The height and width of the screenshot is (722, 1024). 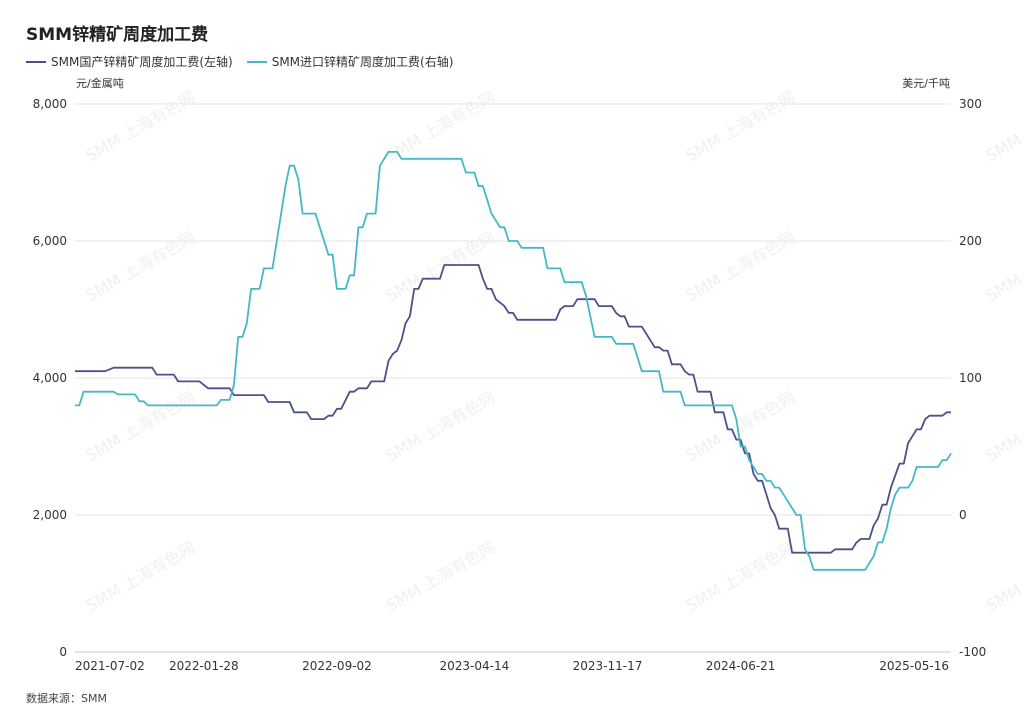 I want to click on right-axis-tick-label: 100, so click(x=970, y=378).